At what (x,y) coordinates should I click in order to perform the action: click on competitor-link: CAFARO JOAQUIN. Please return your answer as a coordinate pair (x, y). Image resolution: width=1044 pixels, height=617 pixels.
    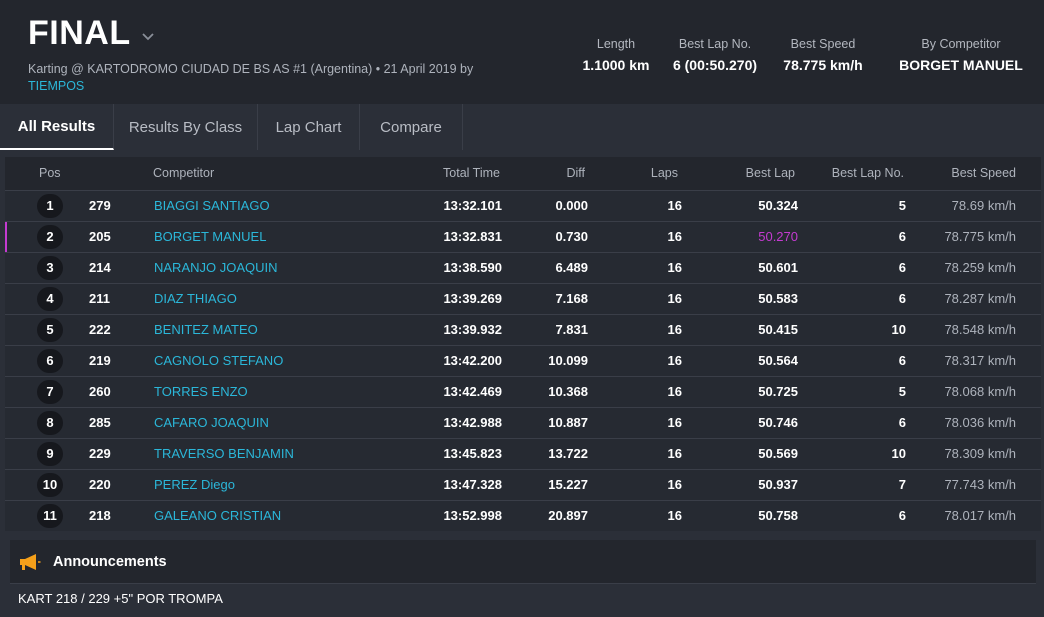
    Looking at the image, I should click on (211, 422).